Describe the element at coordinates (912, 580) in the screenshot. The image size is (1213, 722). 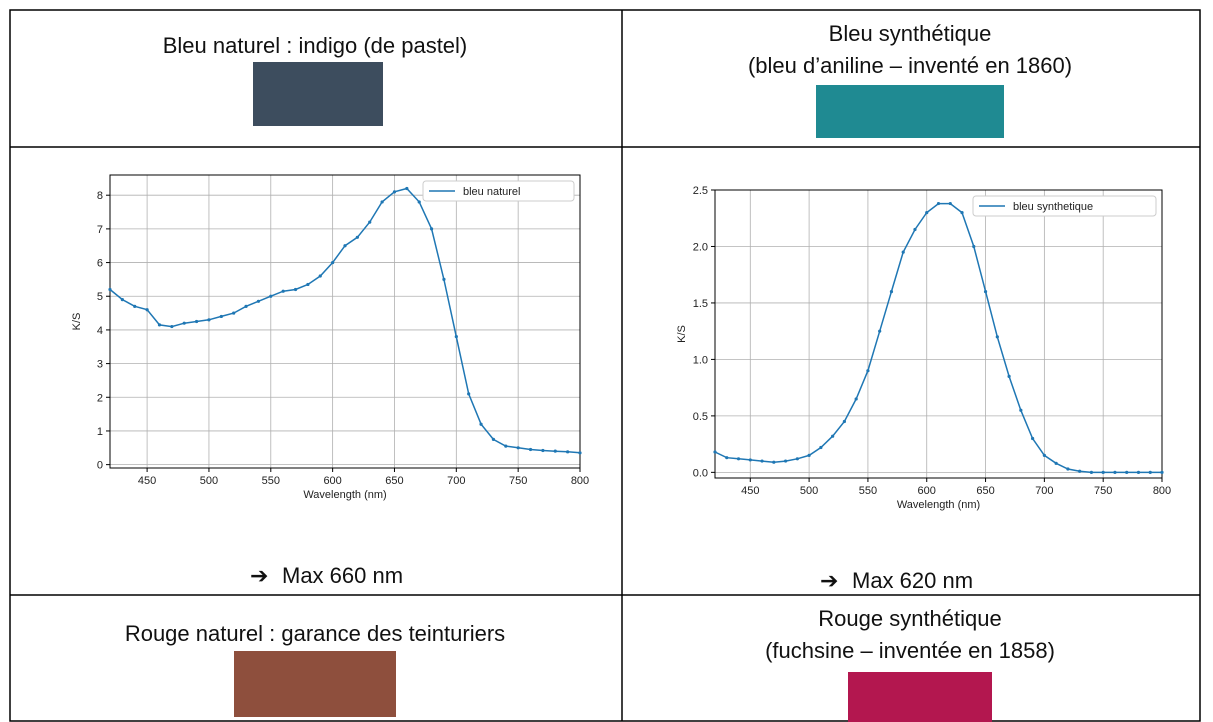
I see `caption: Max 620 nm` at that location.